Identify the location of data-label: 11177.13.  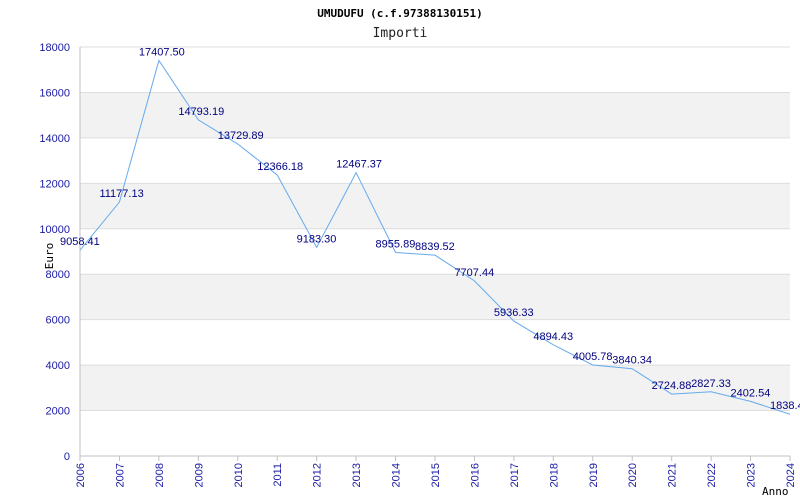
(121, 194).